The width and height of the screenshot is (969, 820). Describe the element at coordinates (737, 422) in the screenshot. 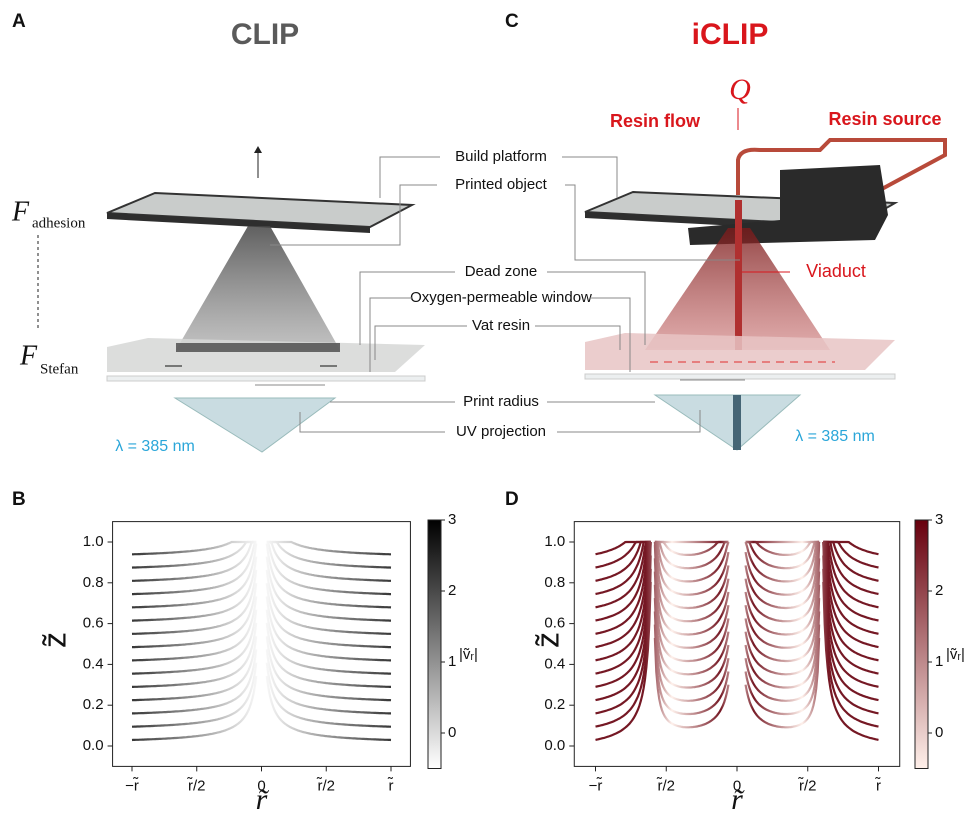

I see `uv-beam` at that location.